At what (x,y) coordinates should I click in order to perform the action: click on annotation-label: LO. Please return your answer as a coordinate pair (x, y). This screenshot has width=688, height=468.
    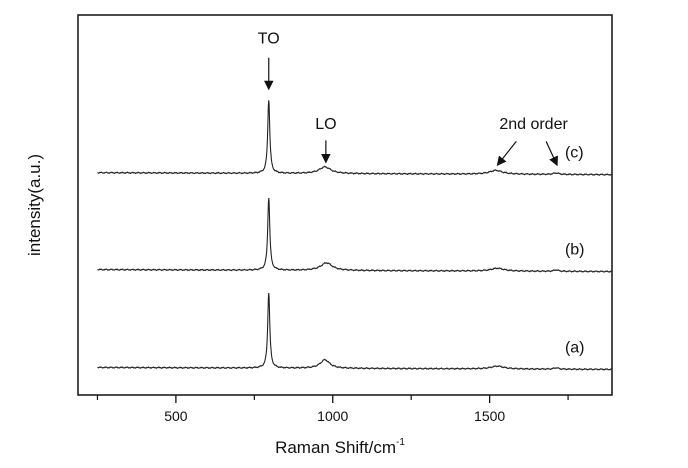
    Looking at the image, I should click on (325, 124).